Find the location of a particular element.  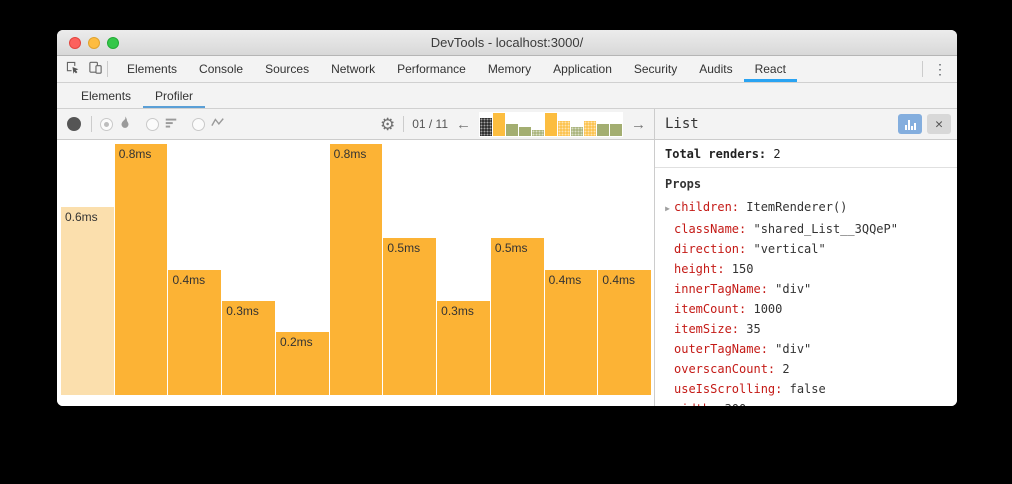

inspect-element-icon is located at coordinates (72, 69).